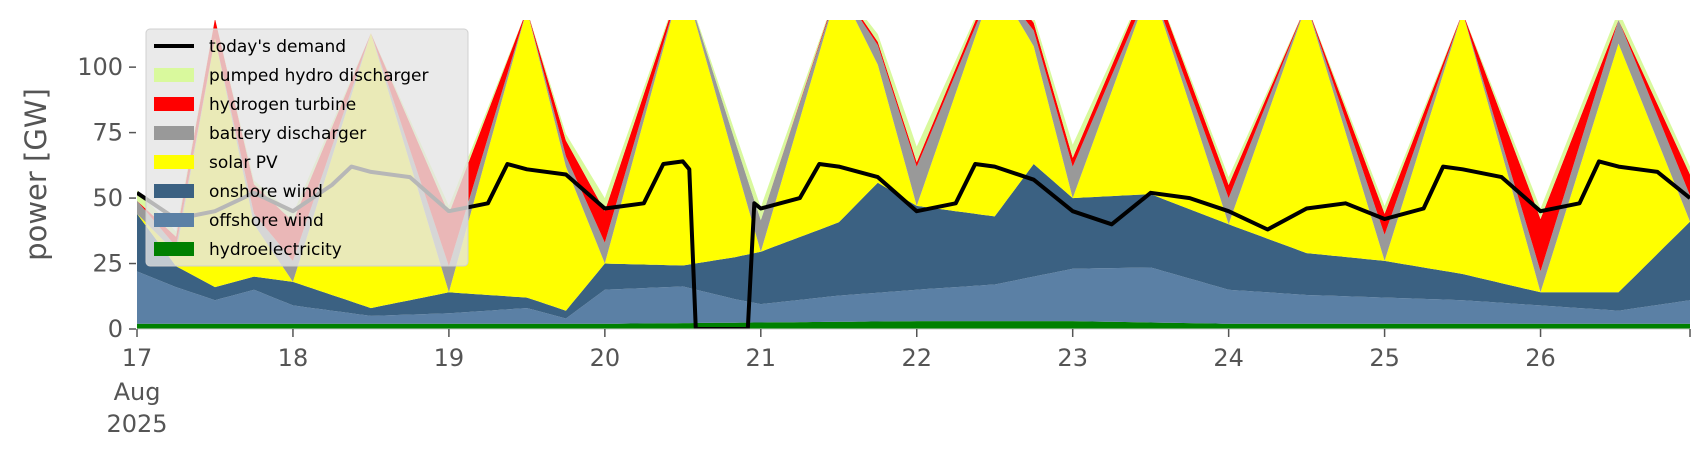 The width and height of the screenshot is (1706, 460). Describe the element at coordinates (1540, 358) in the screenshot. I see `x-tick-label: 26` at that location.